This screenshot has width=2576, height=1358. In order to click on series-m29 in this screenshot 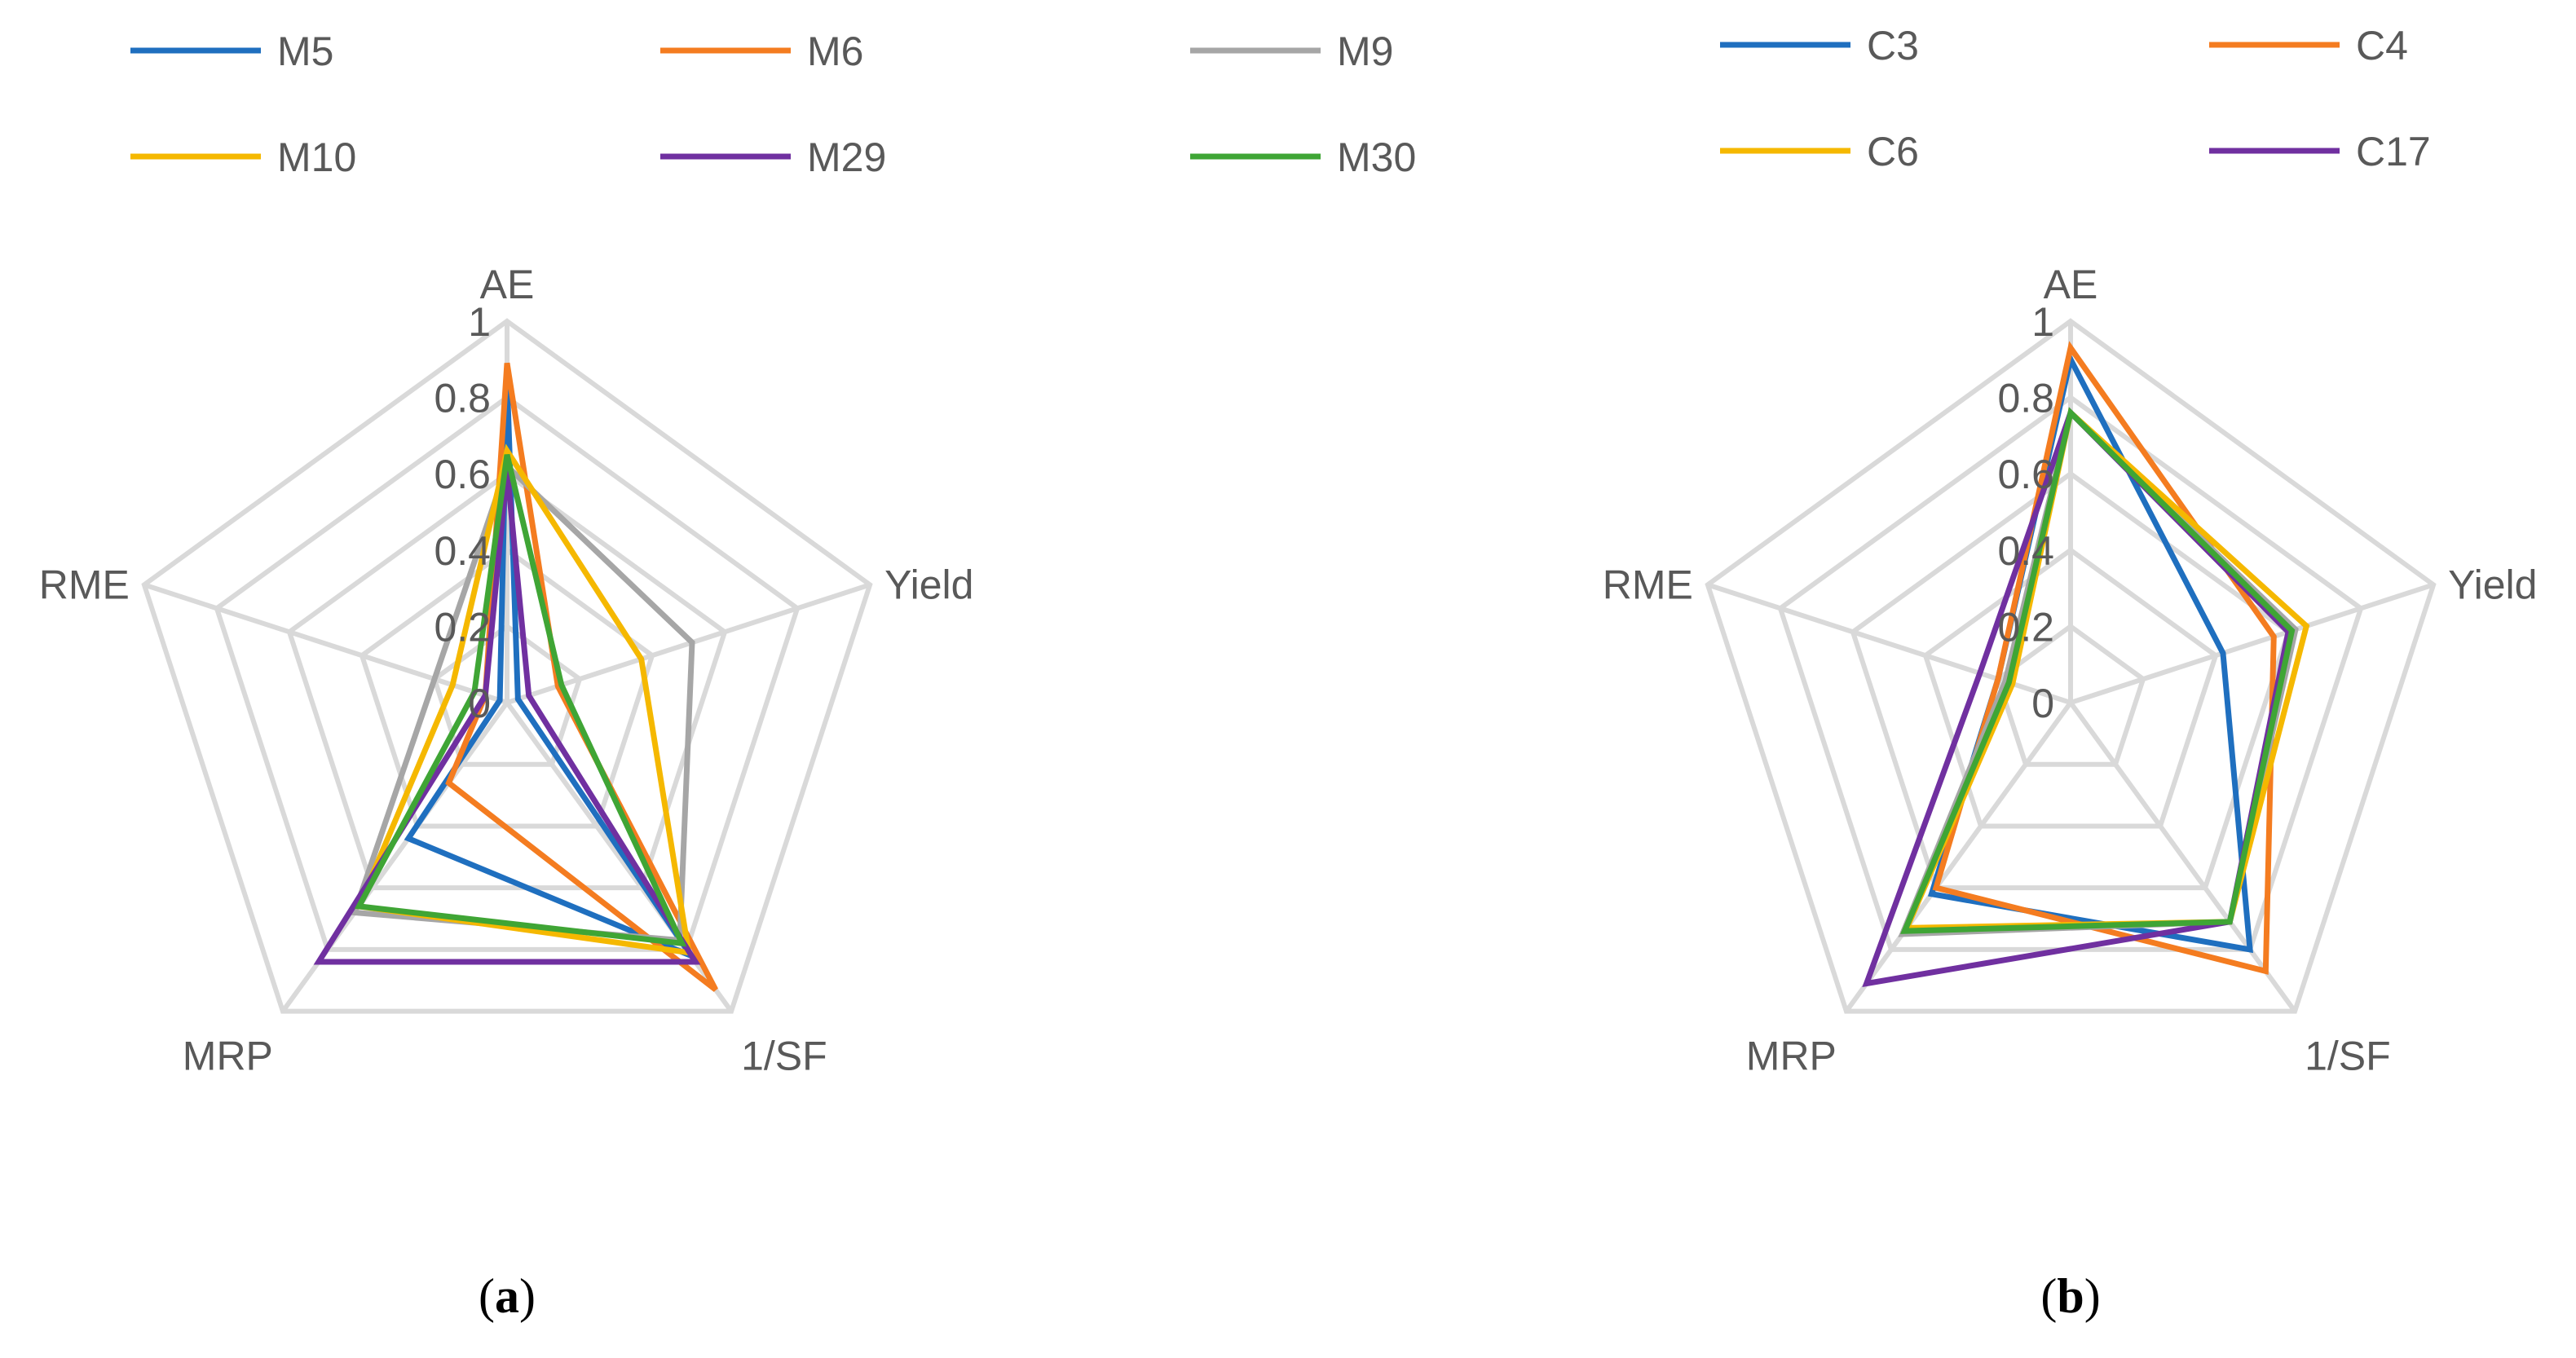, I will do `click(507, 717)`.